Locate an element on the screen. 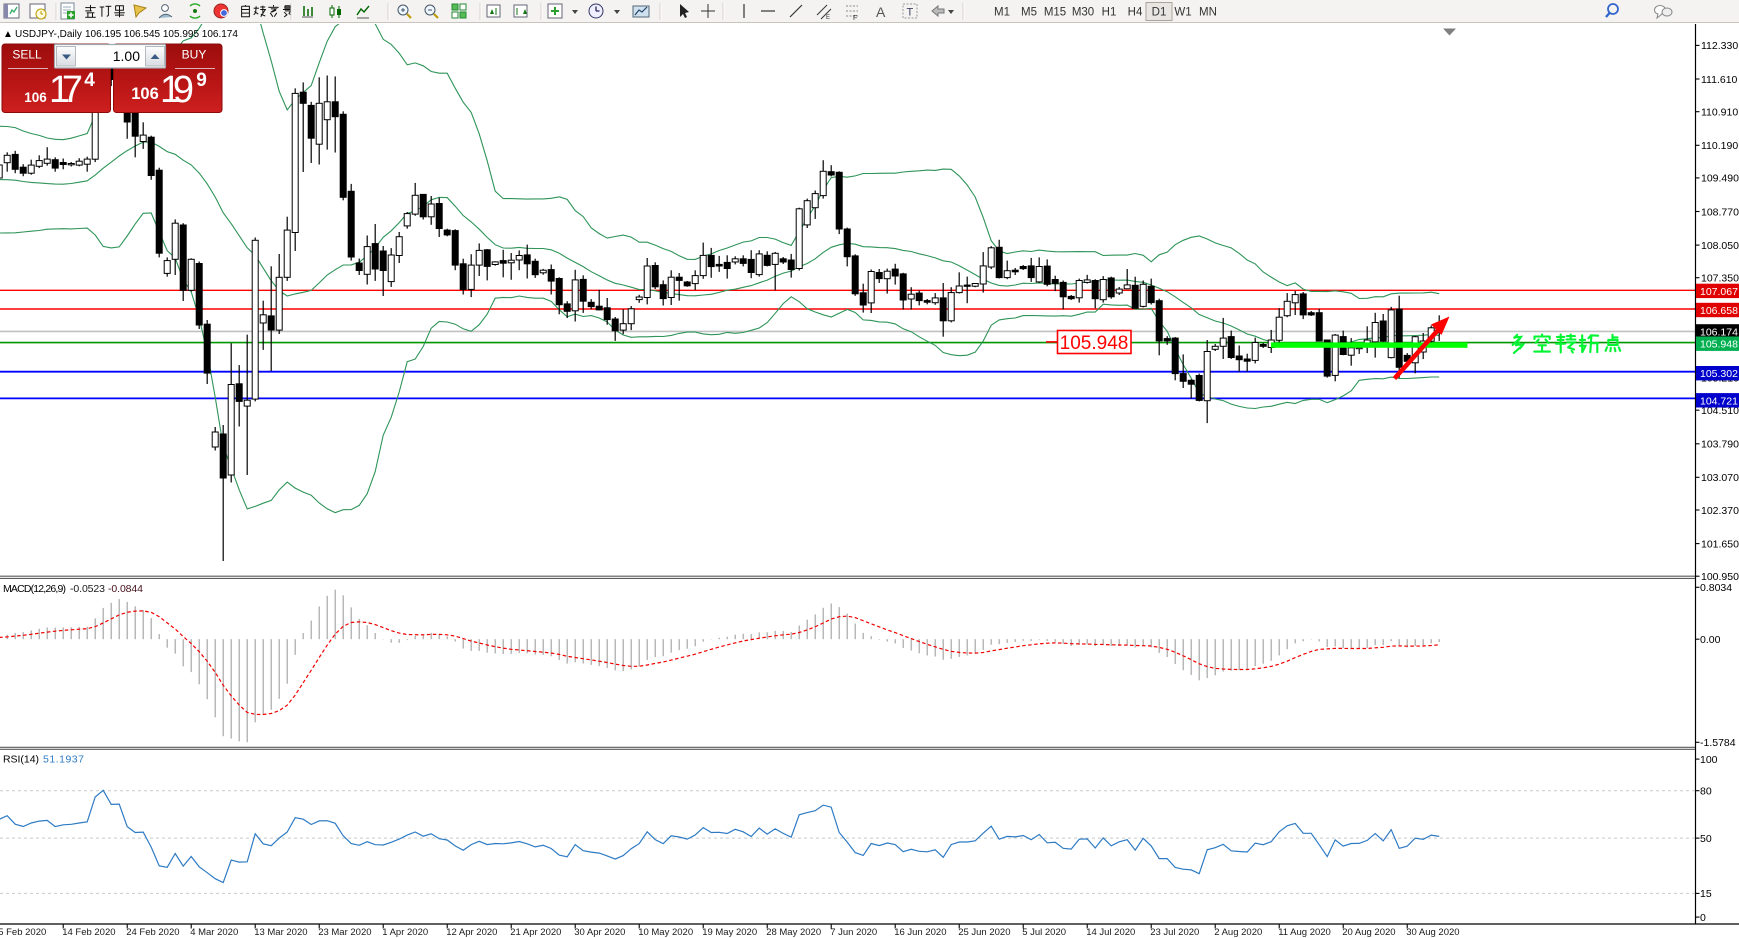 This screenshot has height=938, width=1739. svg-text: M5 is located at coordinates (1029, 13).